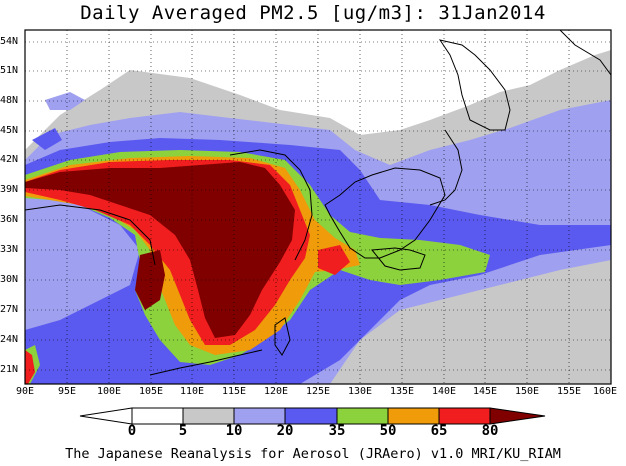 Image resolution: width=626 pixels, height=466 pixels. Describe the element at coordinates (9, 159) in the screenshot. I see `lat-label: 42N` at that location.